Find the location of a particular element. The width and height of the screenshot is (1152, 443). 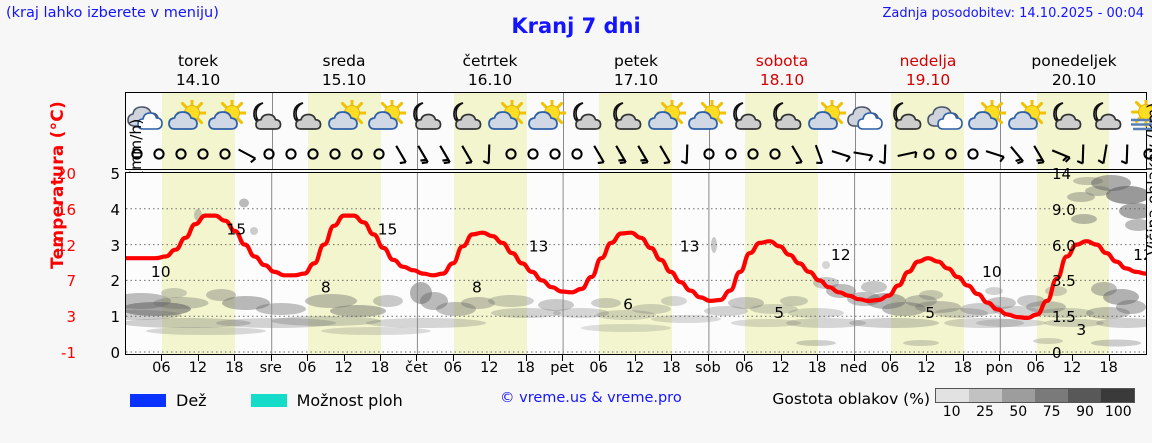

axis-tick: 3.5 is located at coordinates (1064, 281).